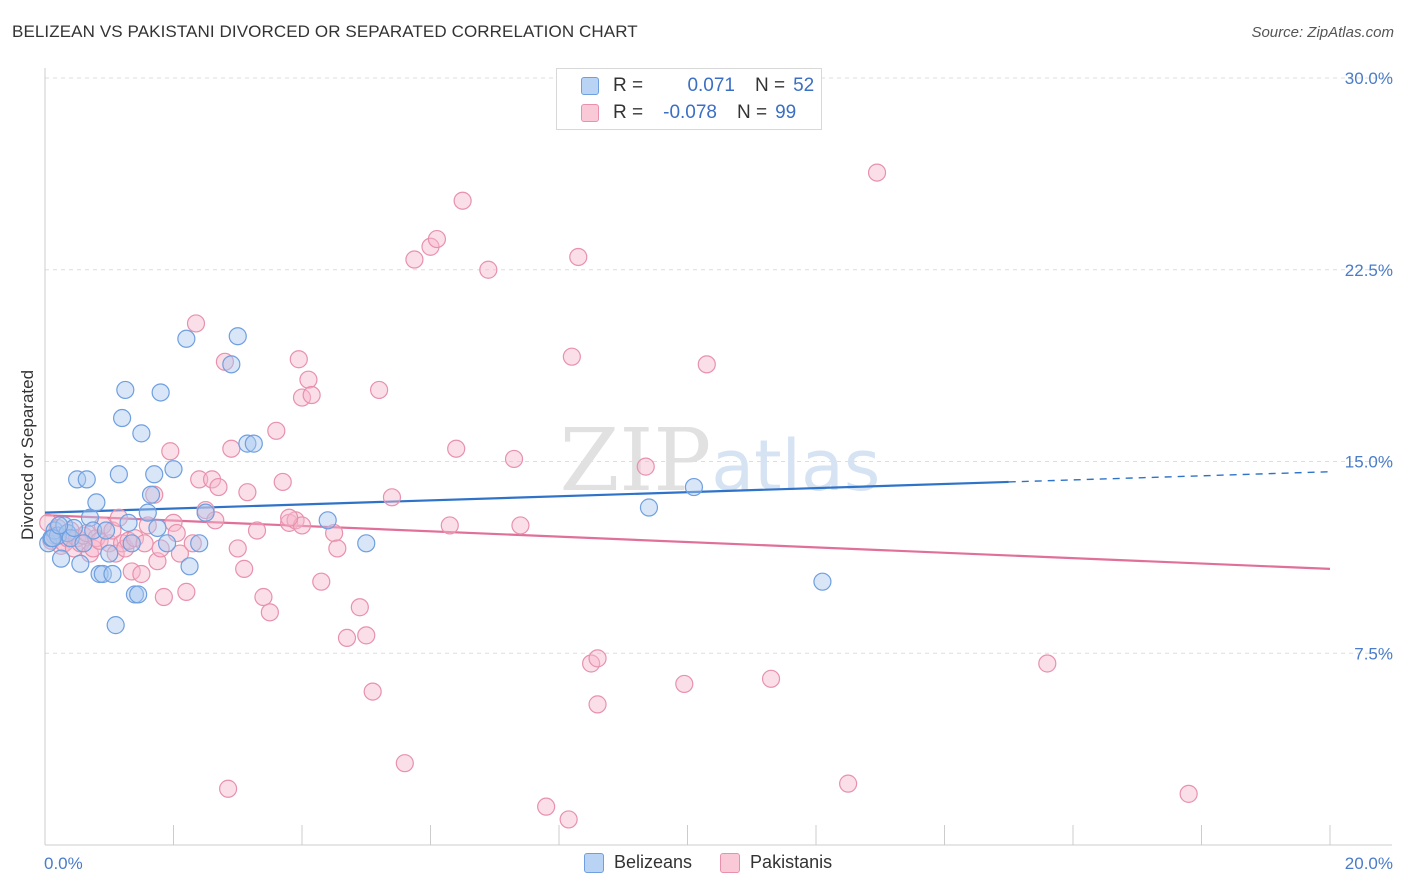 This screenshot has width=1406, height=892. I want to click on x-tick-label: 20.0%, so click(1369, 863).